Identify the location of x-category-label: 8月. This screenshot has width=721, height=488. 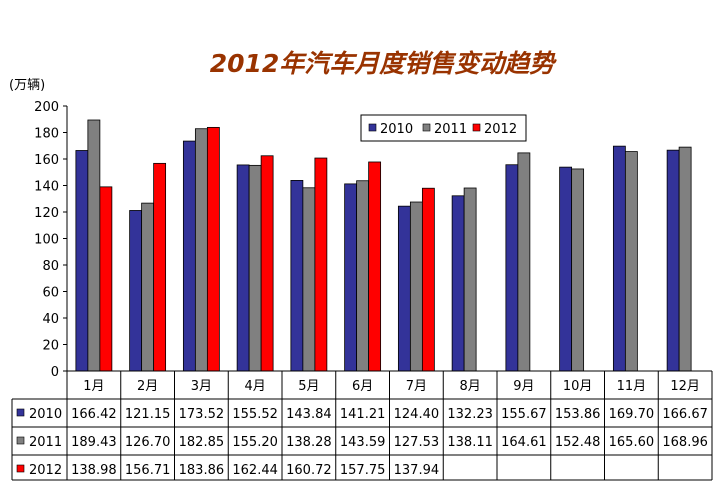
(469, 386).